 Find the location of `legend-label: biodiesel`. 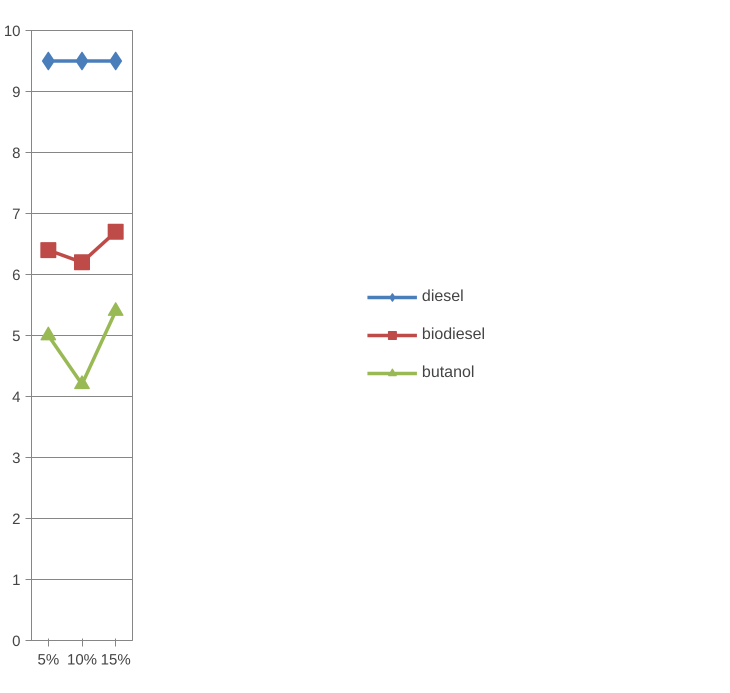

legend-label: biodiesel is located at coordinates (454, 335).